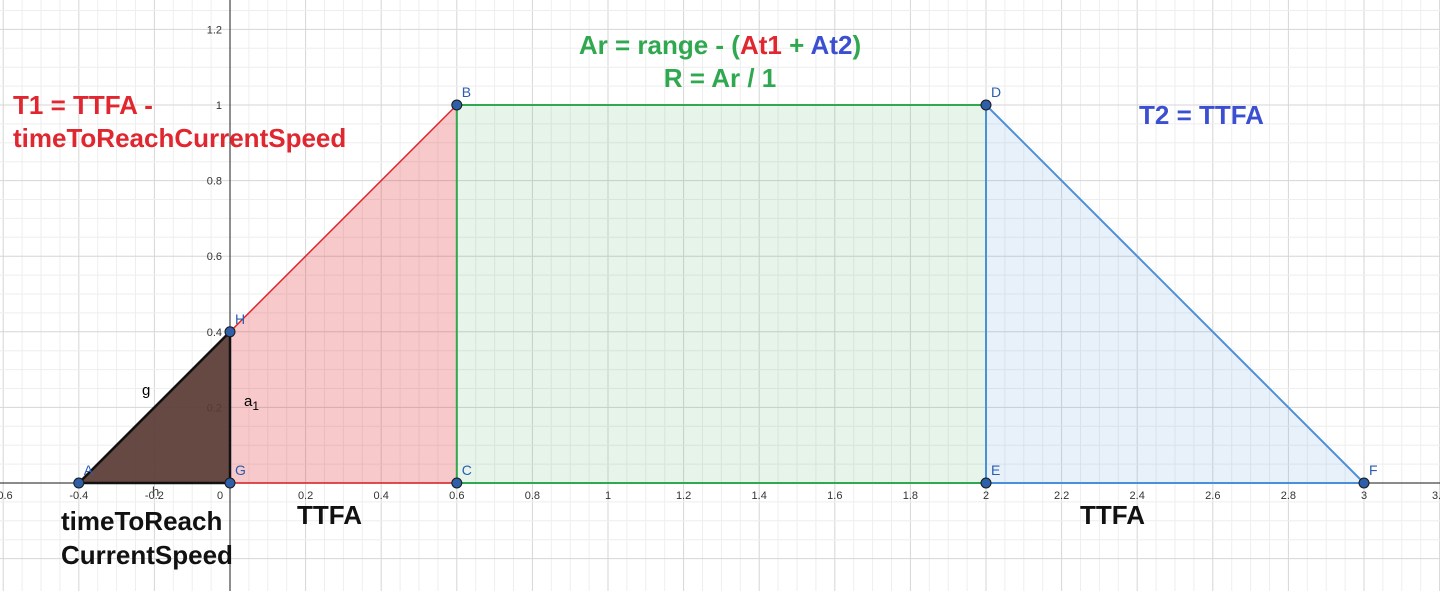 This screenshot has height=591, width=1440. Describe the element at coordinates (89, 470) in the screenshot. I see `point-label-a: A` at that location.